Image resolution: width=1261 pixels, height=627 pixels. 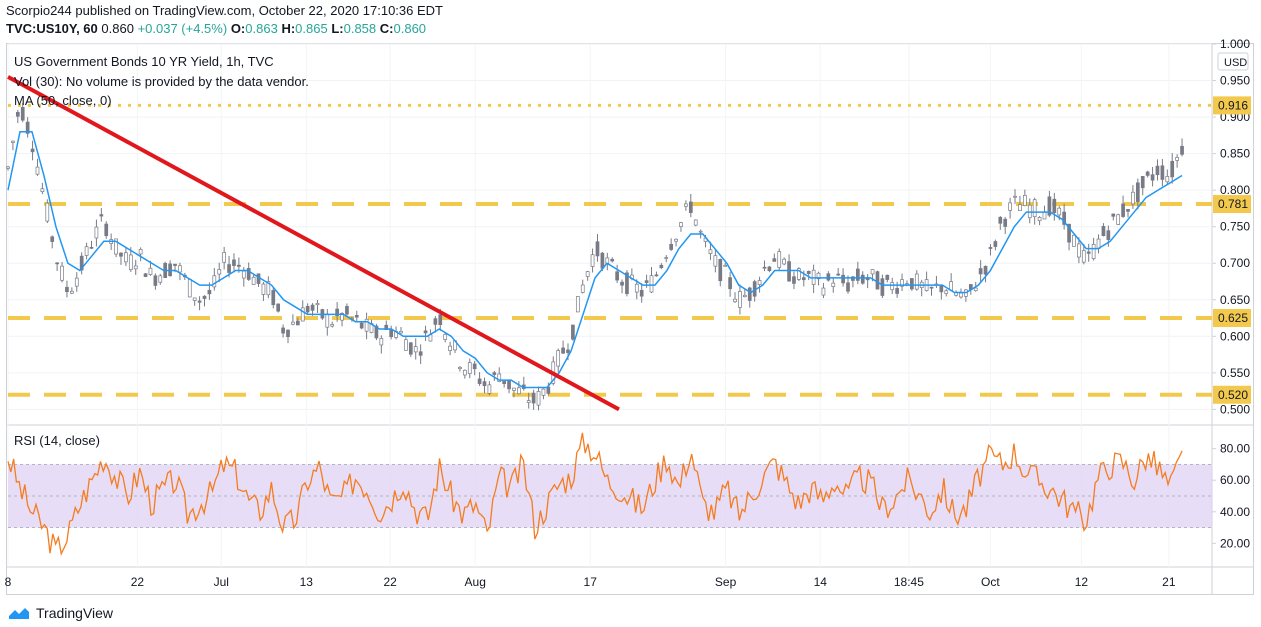 What do you see at coordinates (1235, 63) in the screenshot?
I see `currency-label: USD` at bounding box center [1235, 63].